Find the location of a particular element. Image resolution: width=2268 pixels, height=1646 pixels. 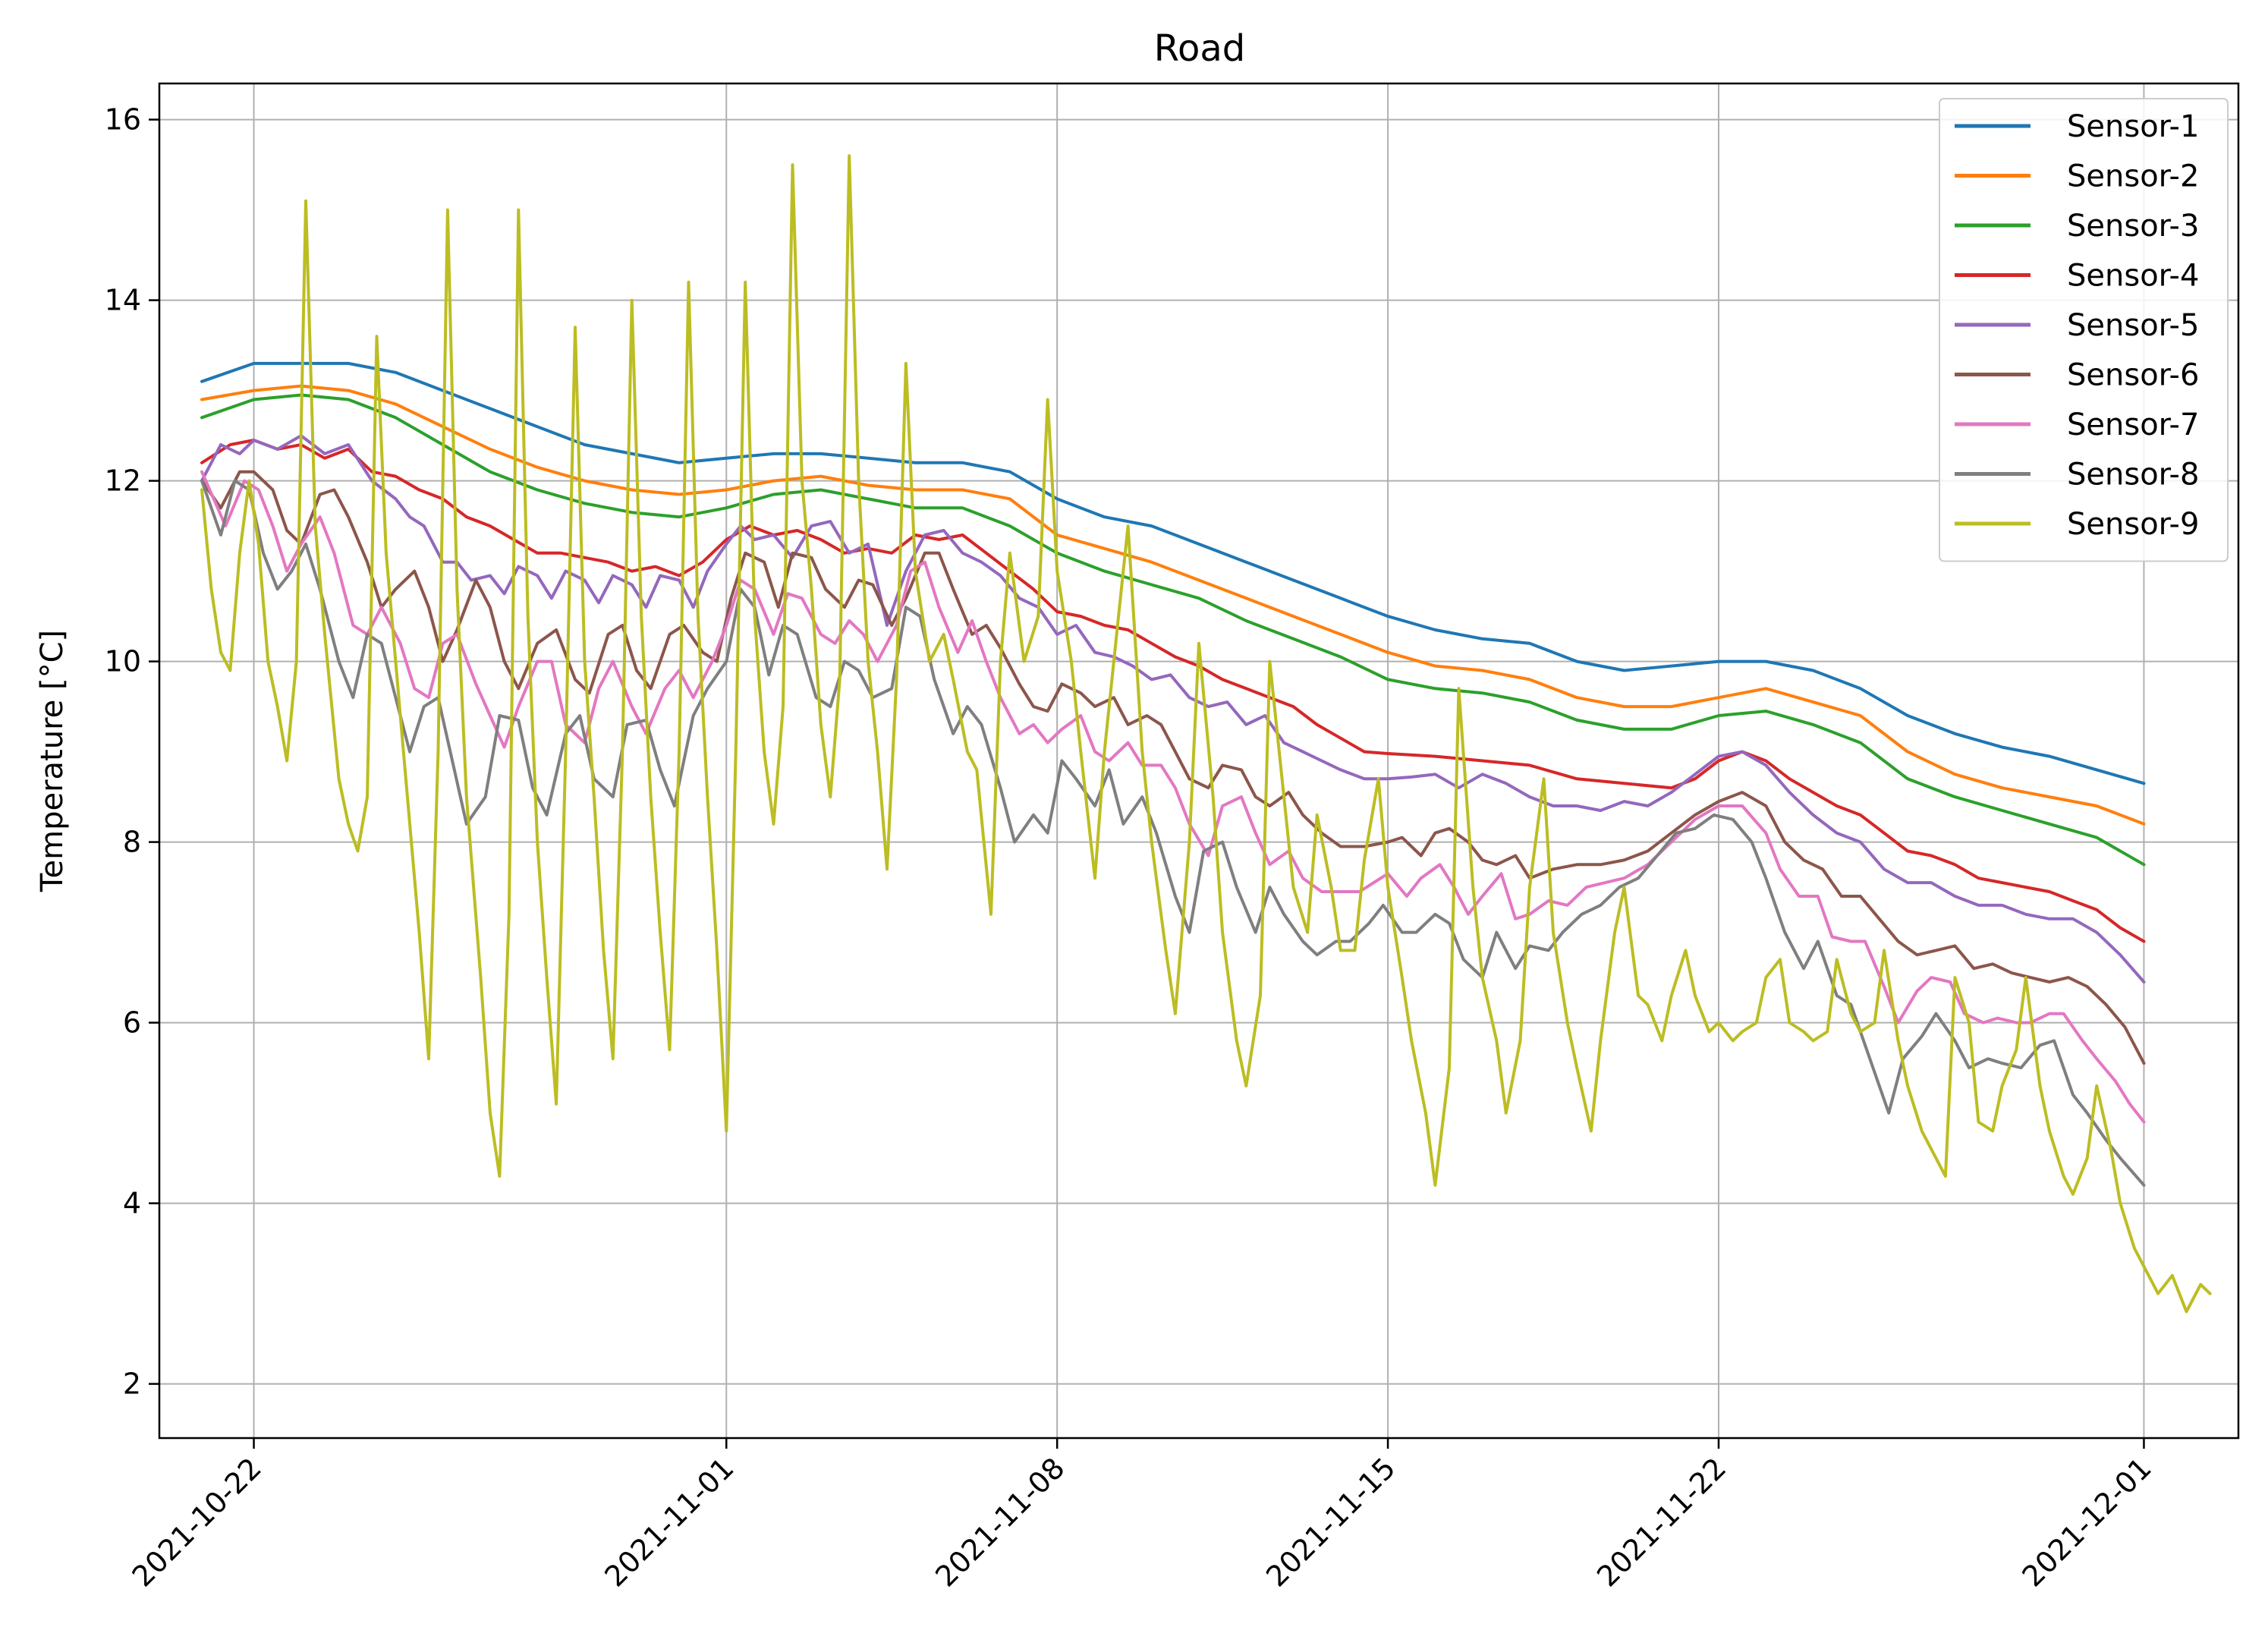

y-axis-ticks: 2 4 6 8 10 12 14 16 is located at coordinates (132, 752).